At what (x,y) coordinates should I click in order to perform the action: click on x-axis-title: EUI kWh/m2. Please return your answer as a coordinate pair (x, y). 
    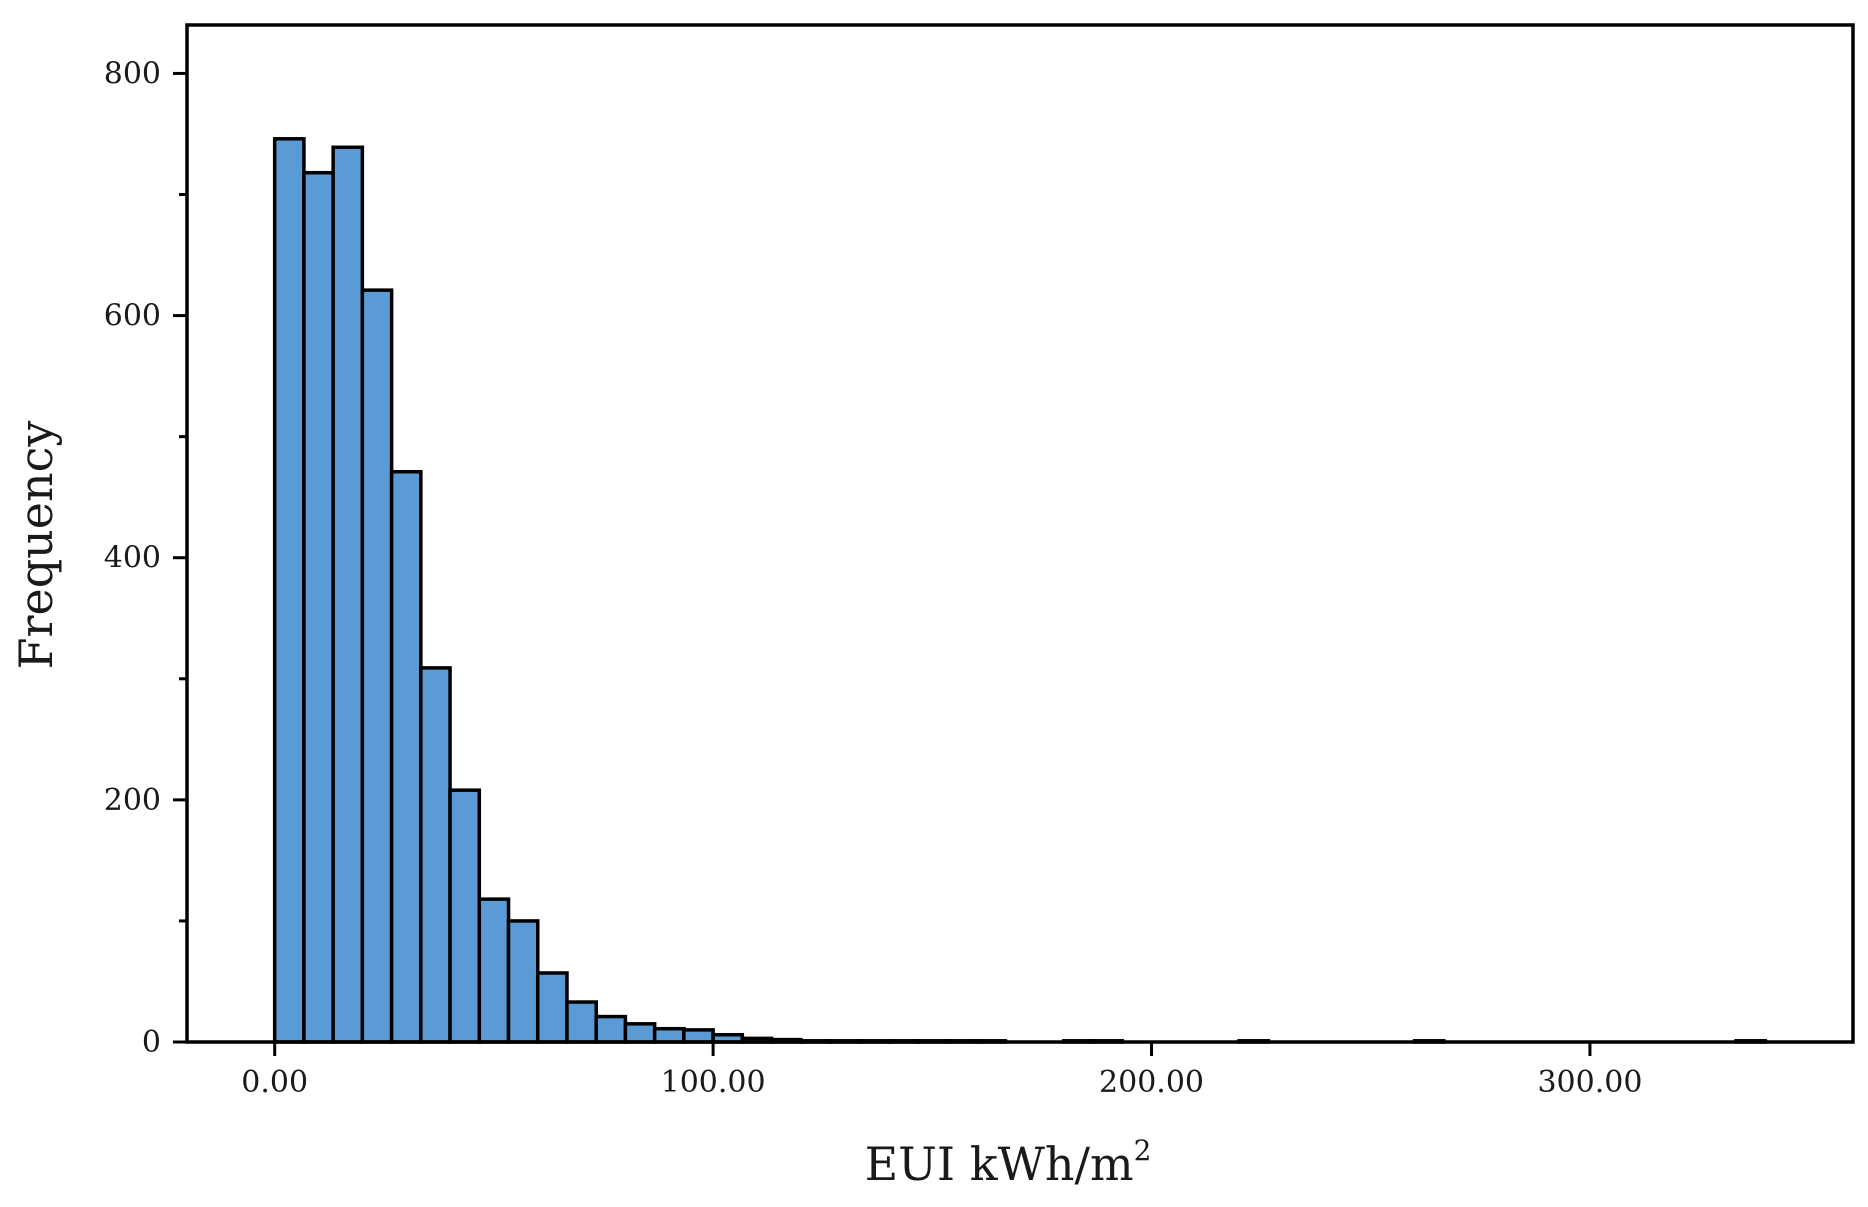
    Looking at the image, I should click on (1008, 1162).